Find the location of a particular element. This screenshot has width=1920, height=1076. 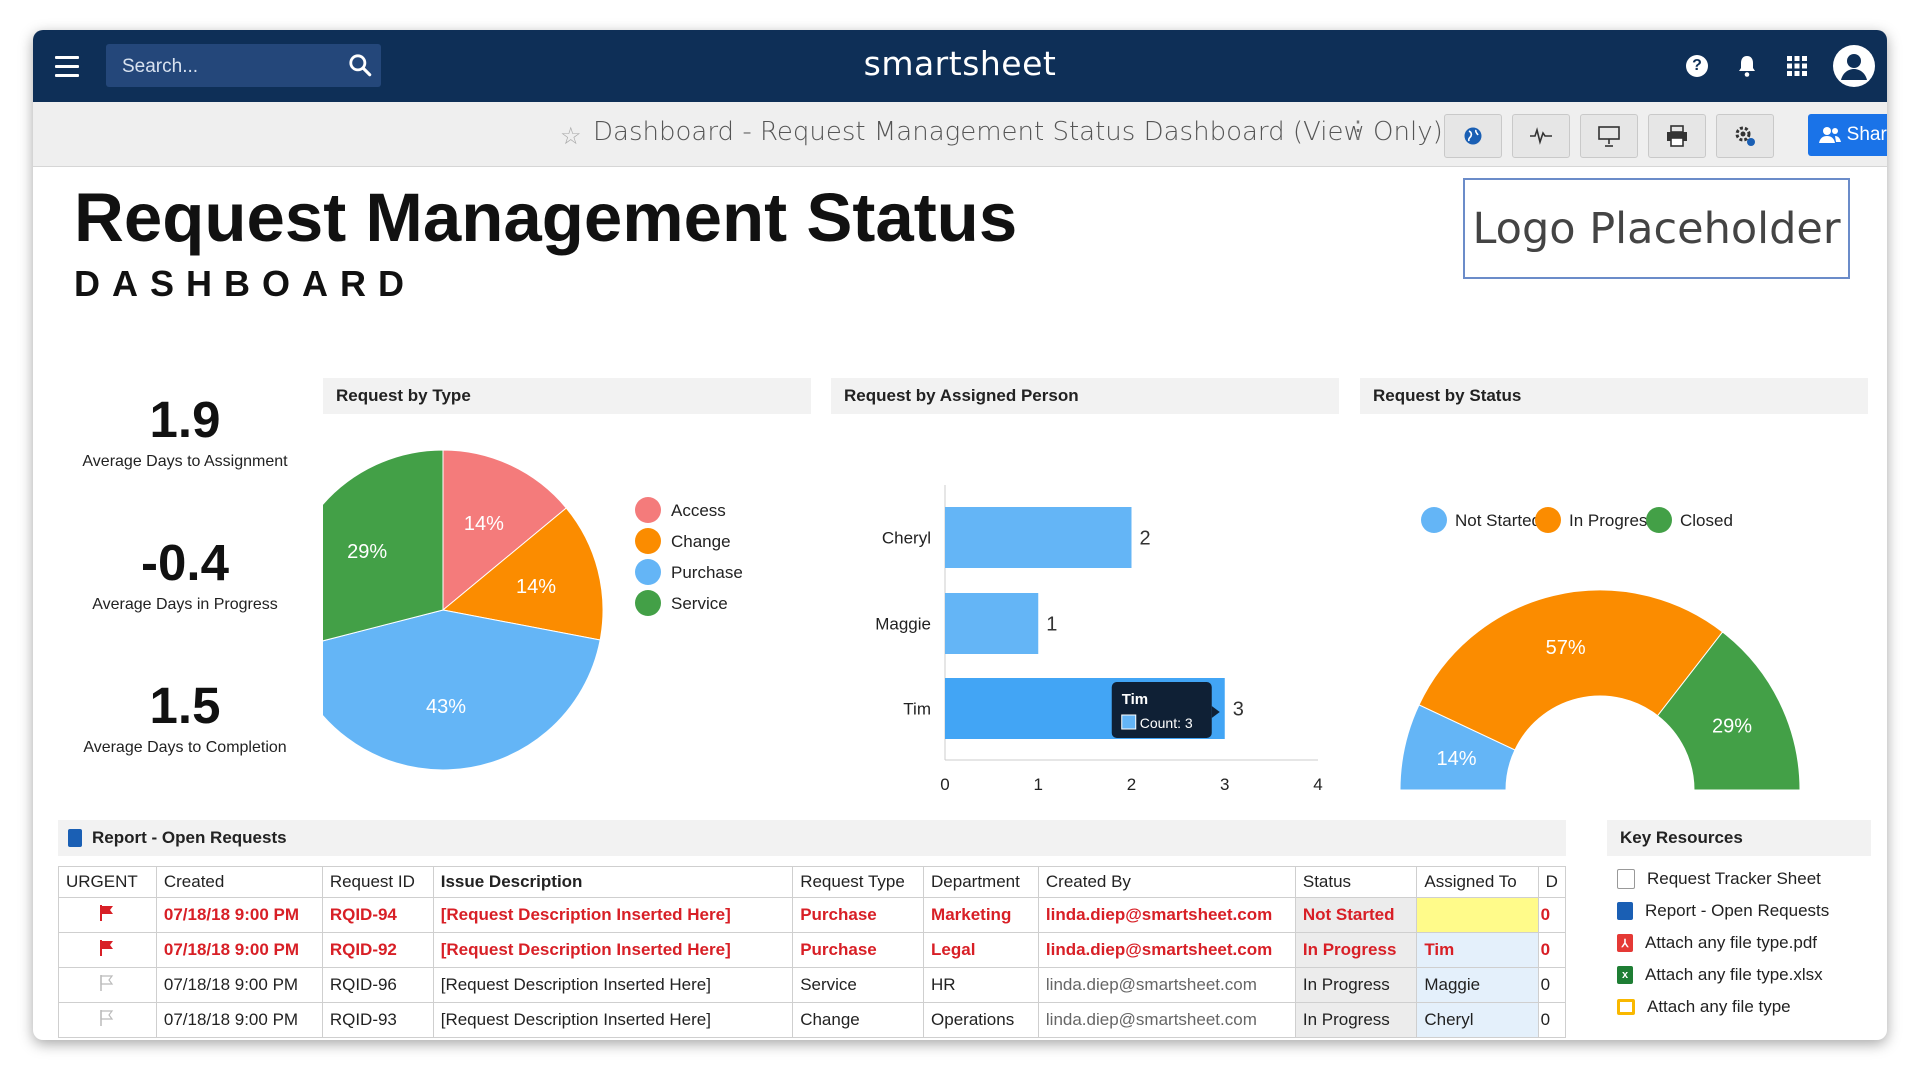

user-avatar-icon is located at coordinates (1854, 66).